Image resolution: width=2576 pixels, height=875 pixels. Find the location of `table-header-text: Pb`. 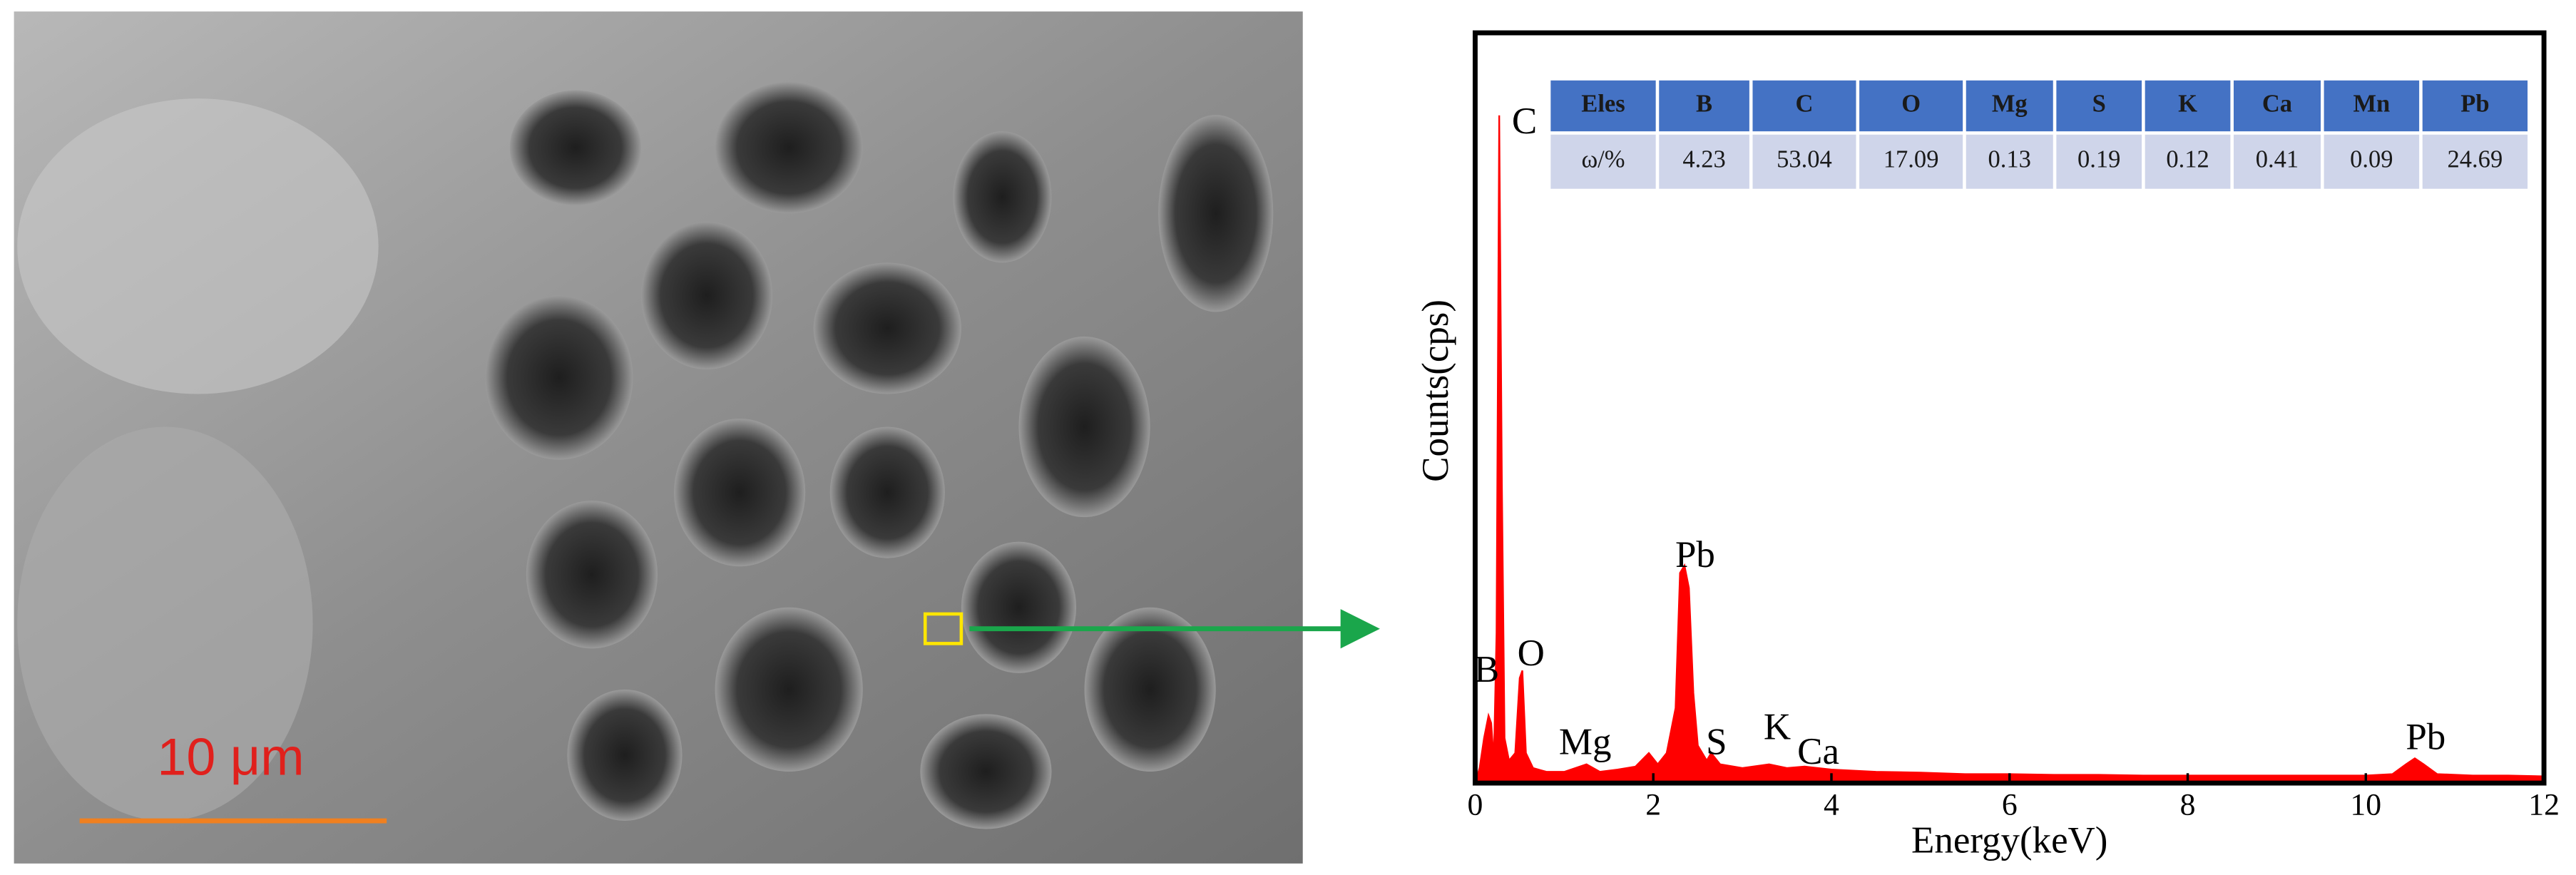

table-header-text: Pb is located at coordinates (2474, 104).